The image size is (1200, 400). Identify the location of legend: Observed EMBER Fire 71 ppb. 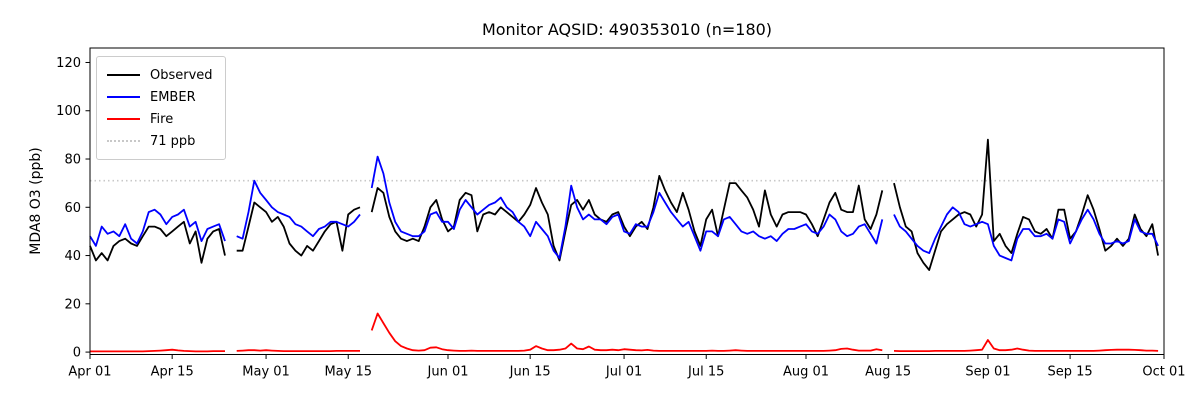
(161, 108).